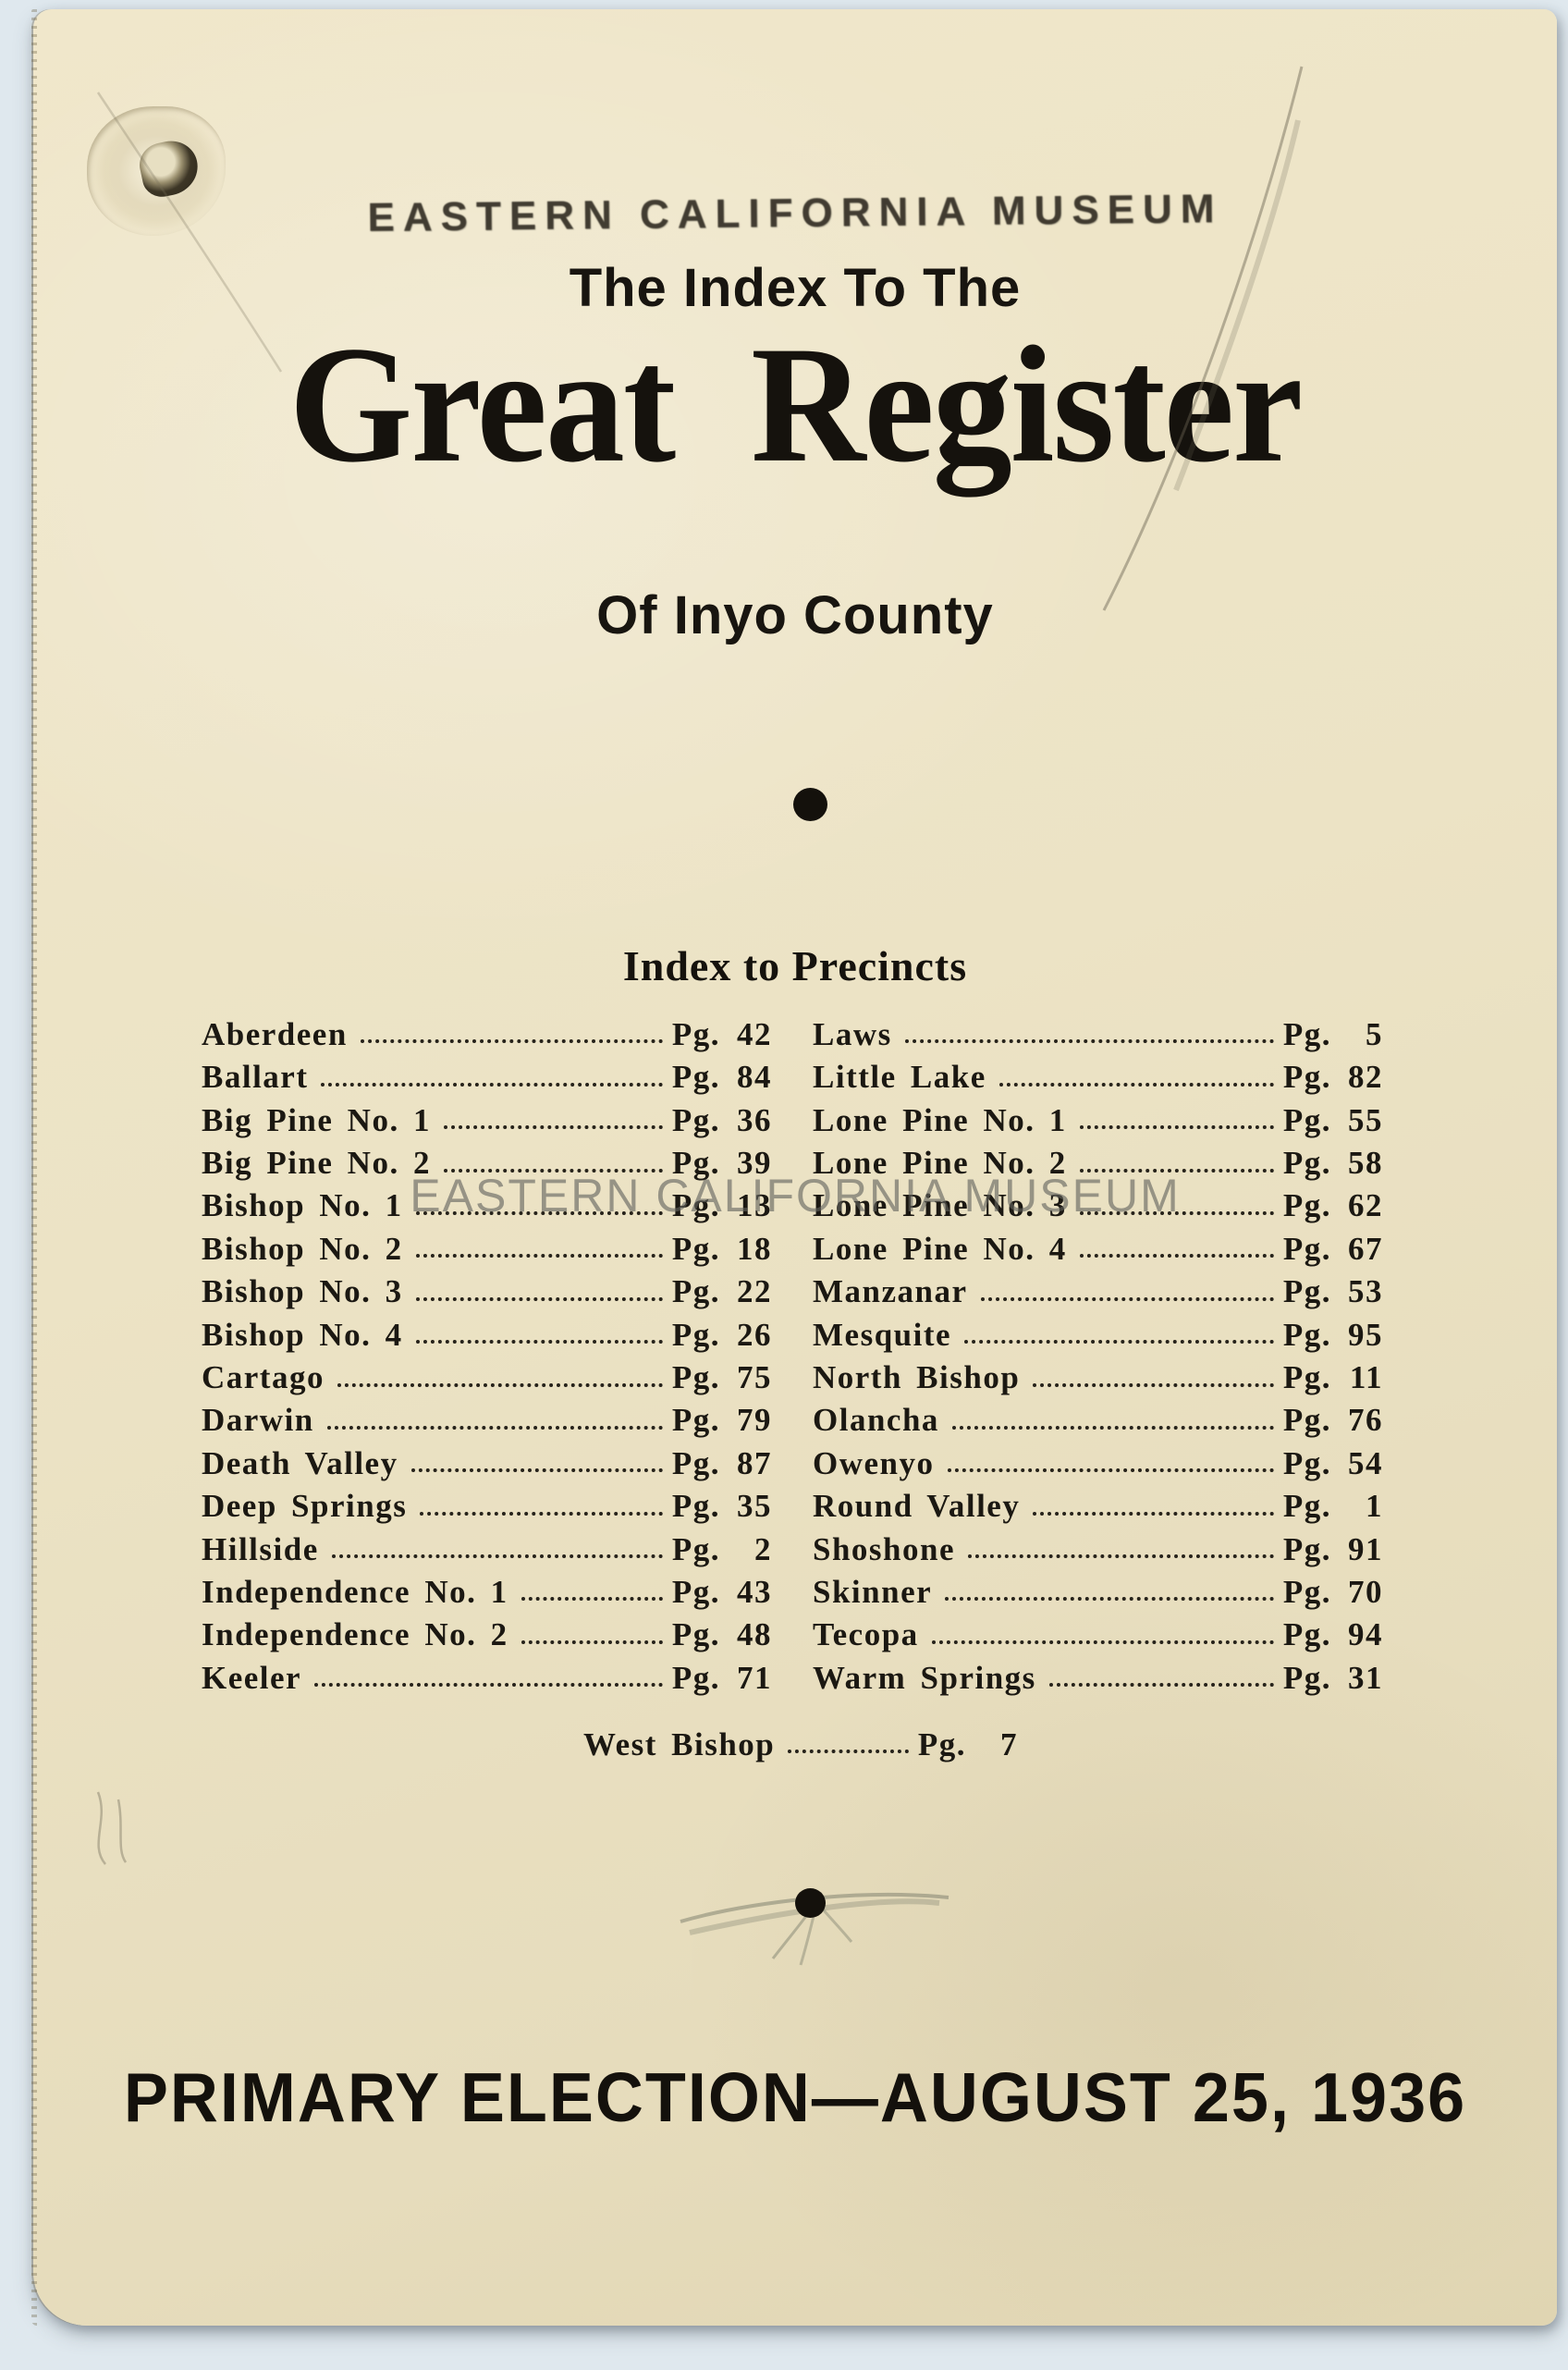  What do you see at coordinates (763, 1548) in the screenshot?
I see `page-number: 2` at bounding box center [763, 1548].